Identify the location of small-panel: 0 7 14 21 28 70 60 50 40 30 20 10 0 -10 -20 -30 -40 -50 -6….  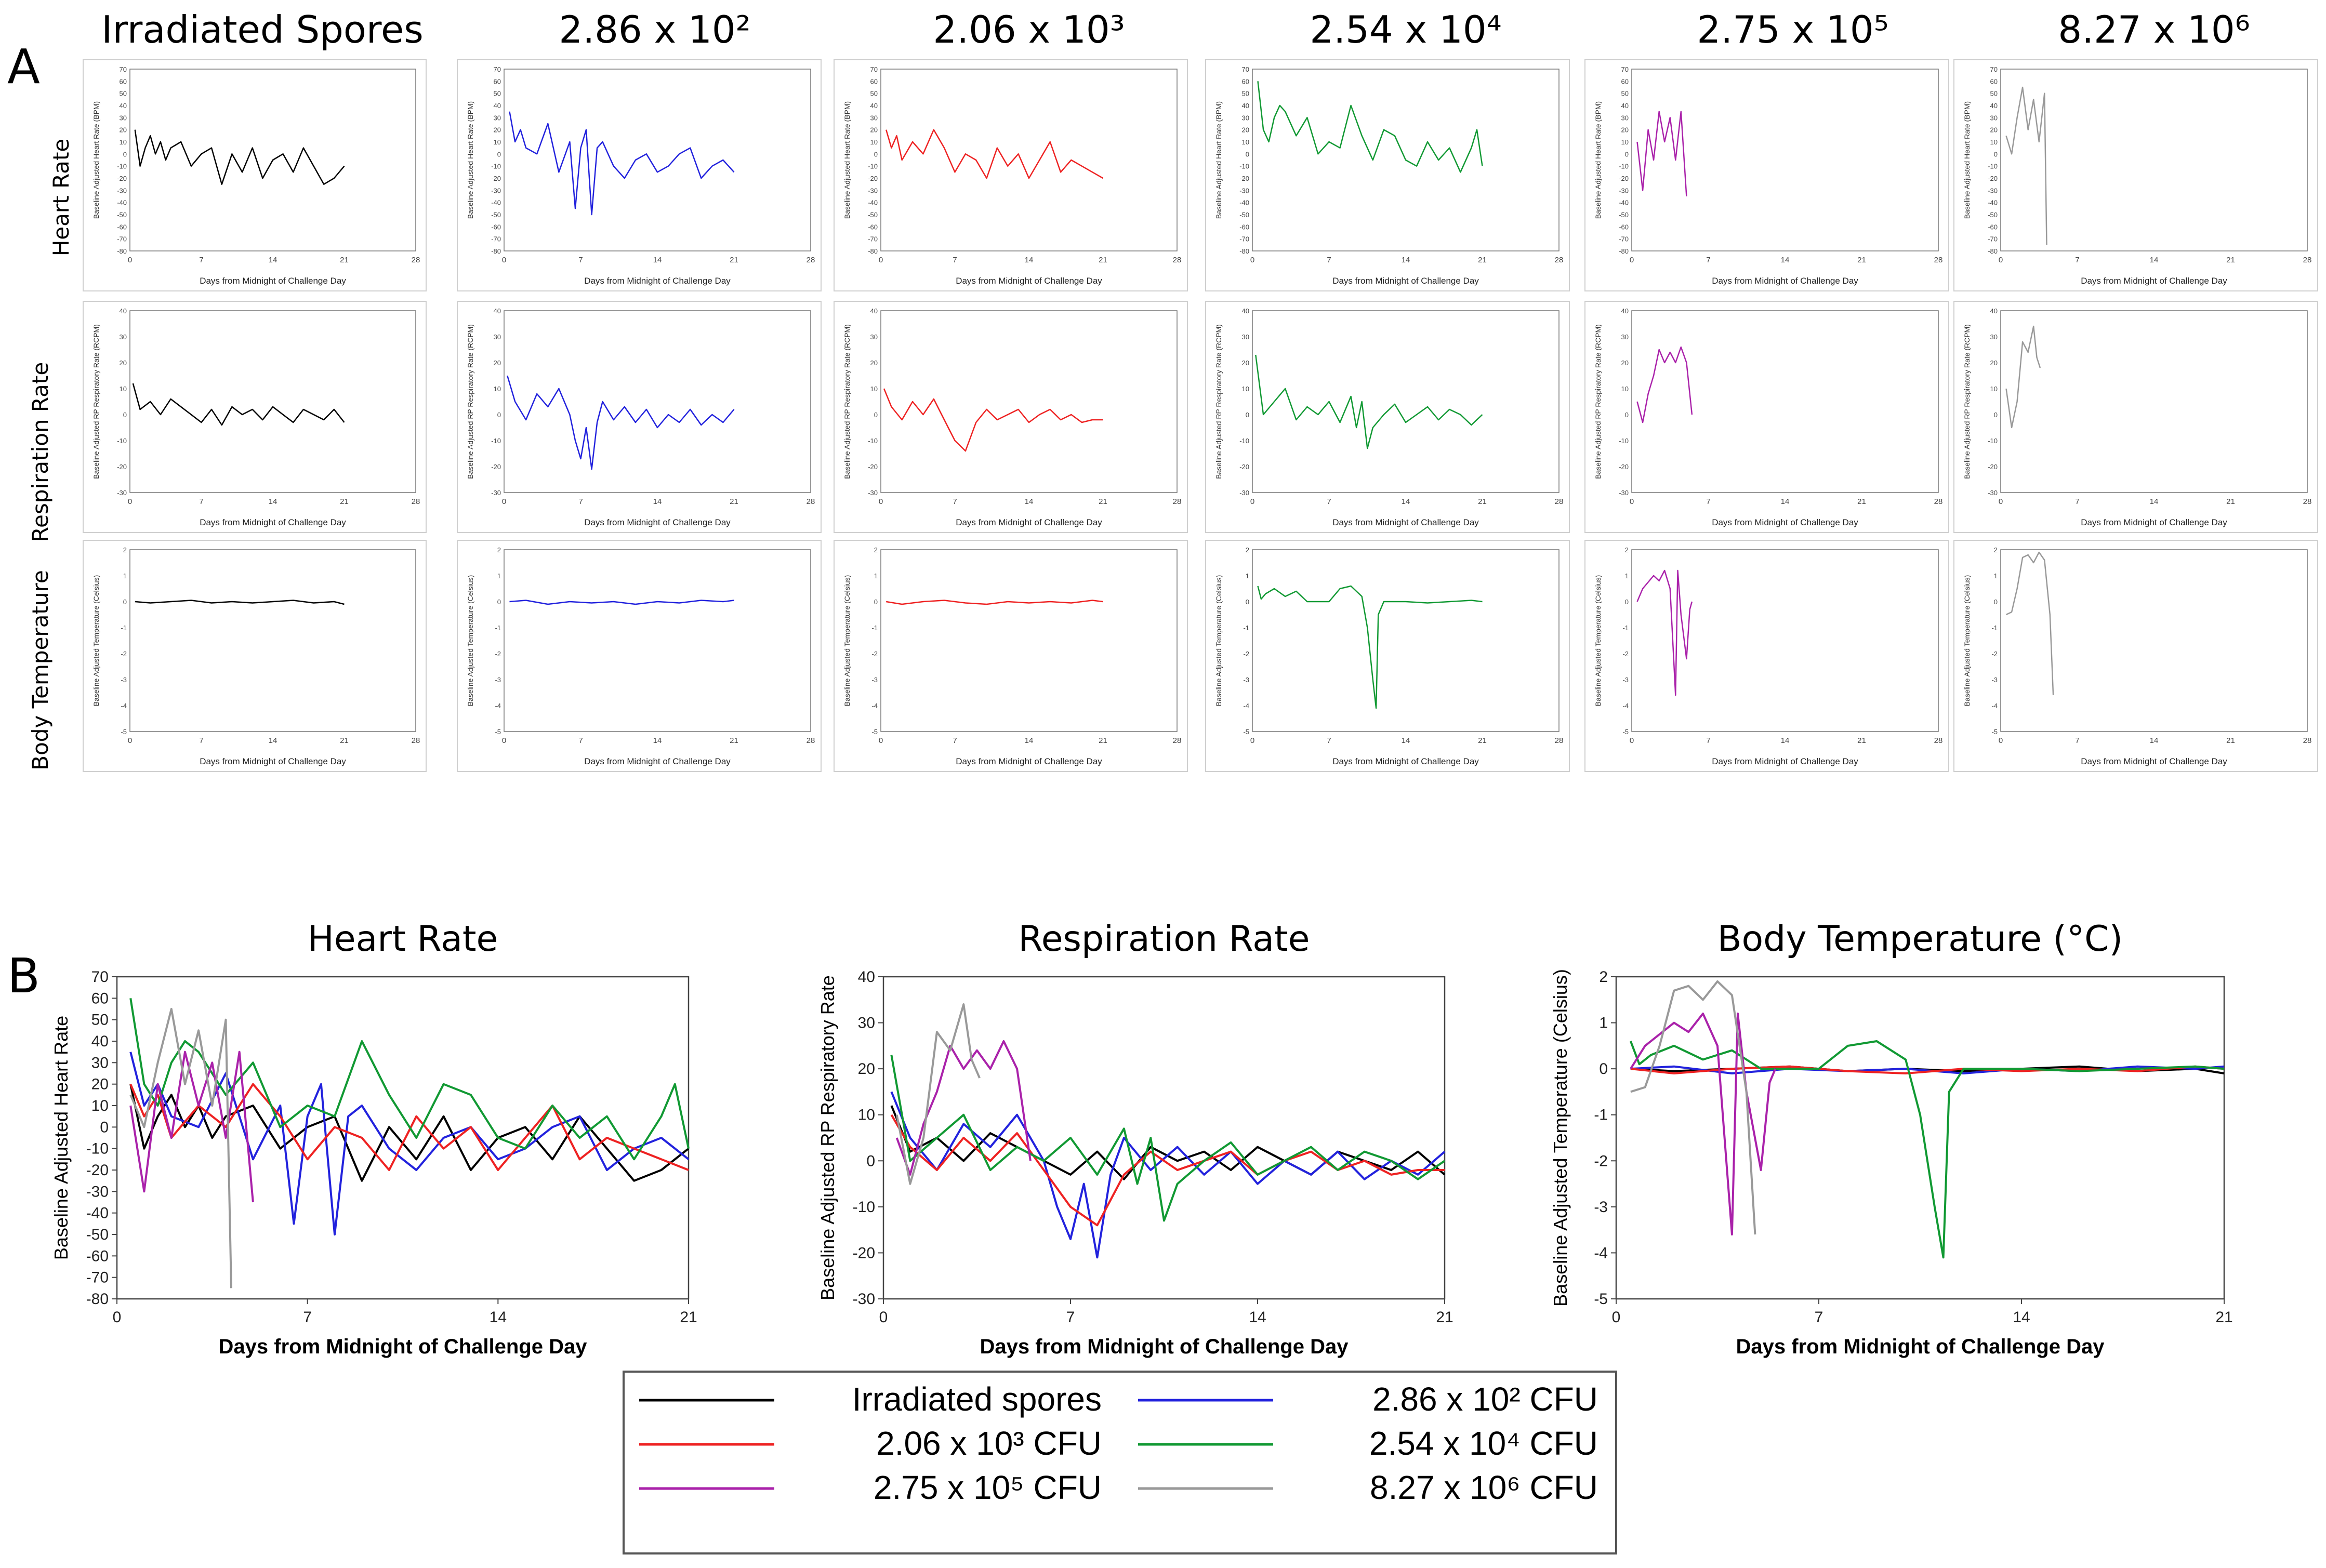
(1767, 175).